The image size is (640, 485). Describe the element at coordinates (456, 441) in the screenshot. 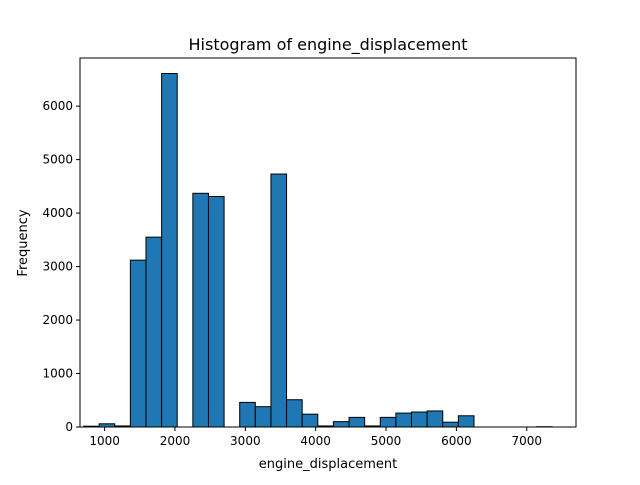

I see `x-tick-label: 6000` at that location.